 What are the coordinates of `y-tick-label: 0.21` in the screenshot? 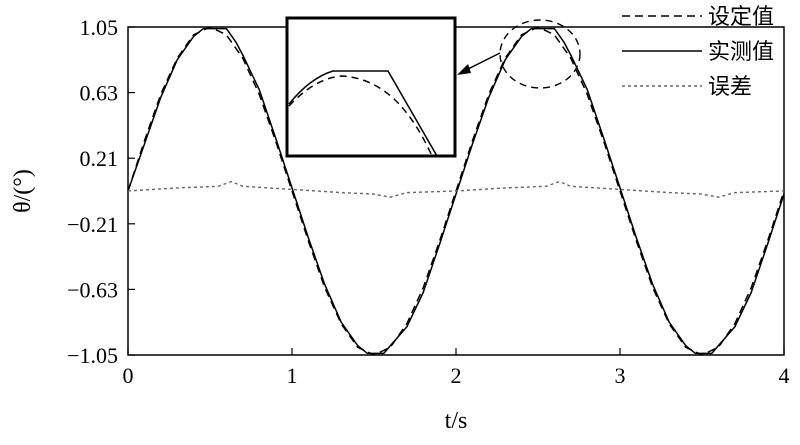 It's located at (99, 158).